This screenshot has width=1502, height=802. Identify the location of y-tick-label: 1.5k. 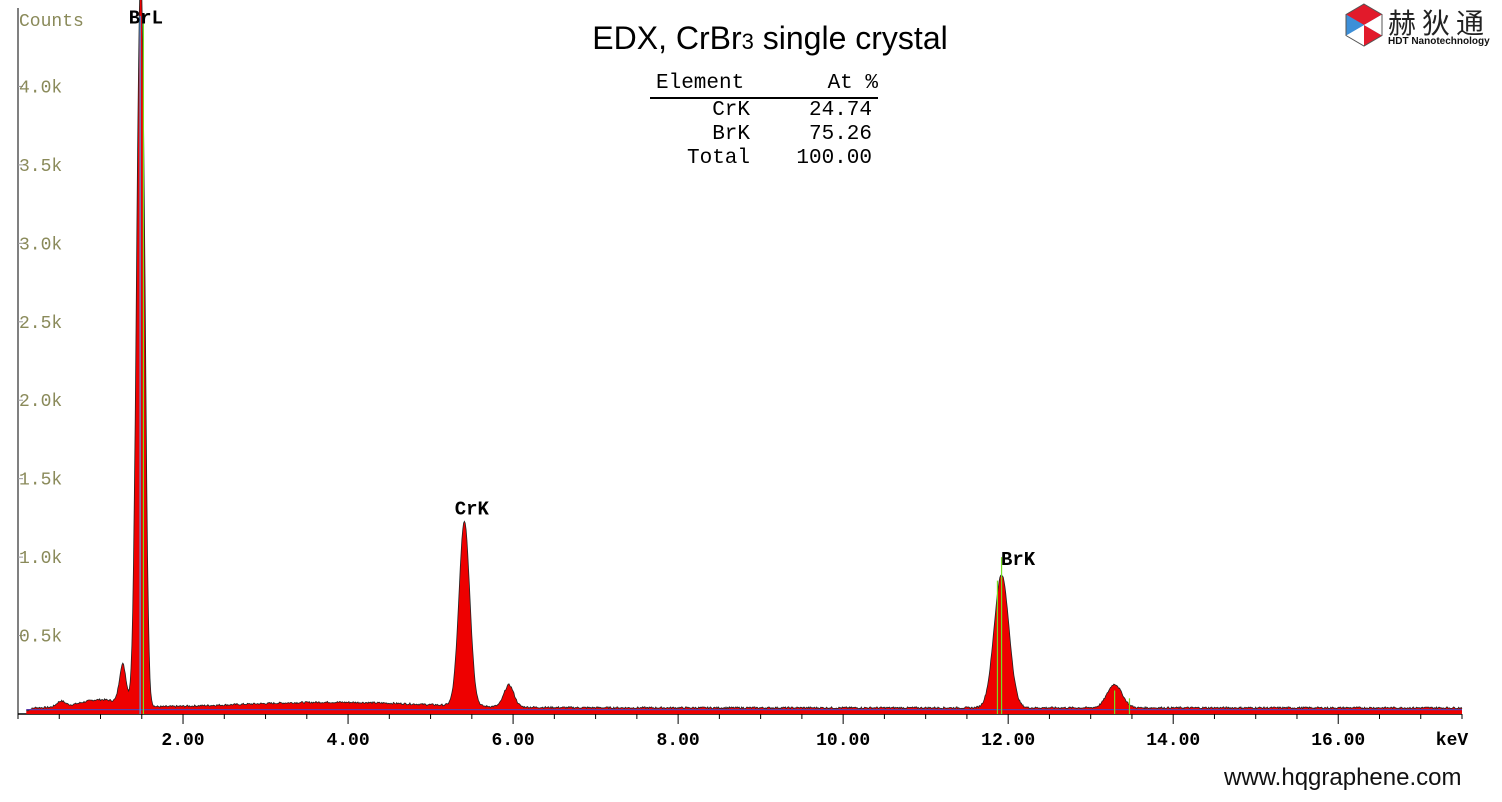
(40, 481).